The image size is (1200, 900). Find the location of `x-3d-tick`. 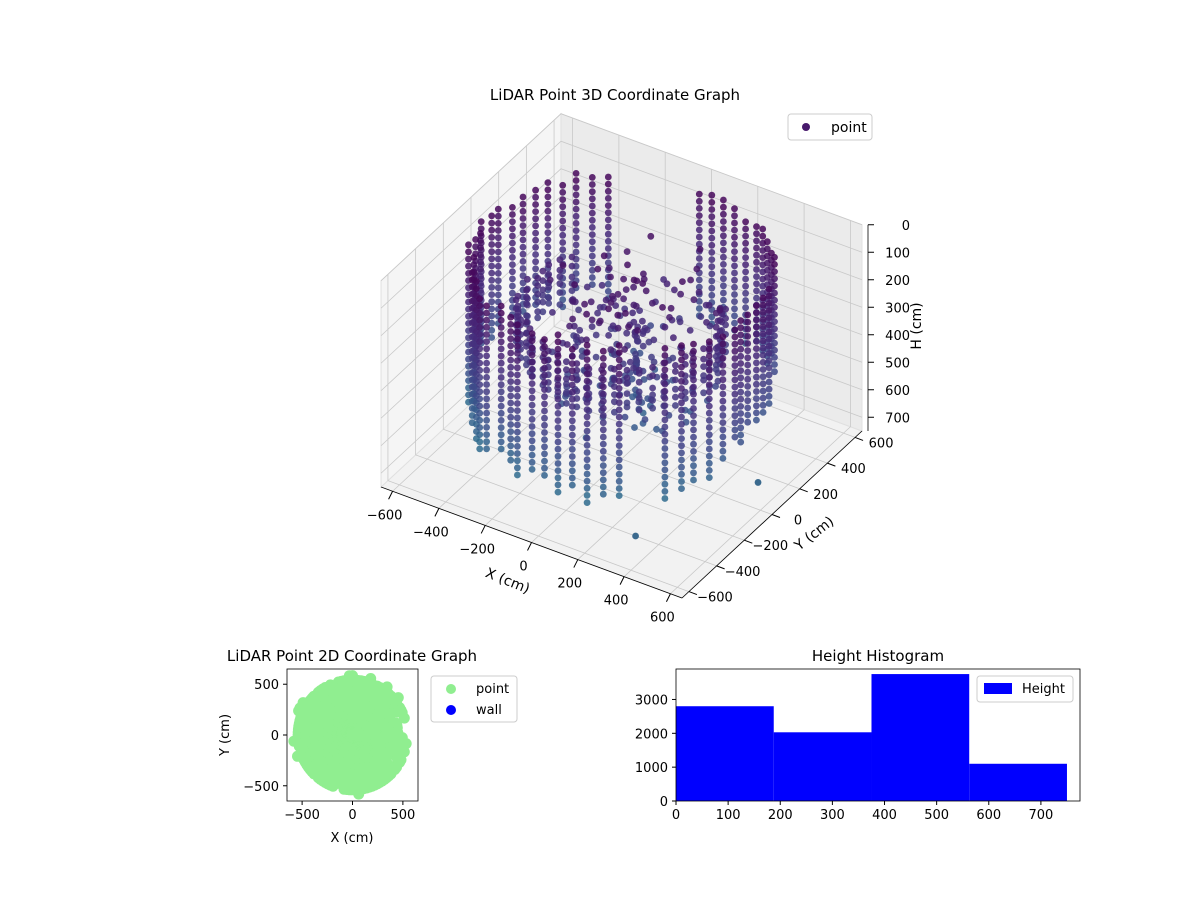

x-3d-tick is located at coordinates (391, 495).